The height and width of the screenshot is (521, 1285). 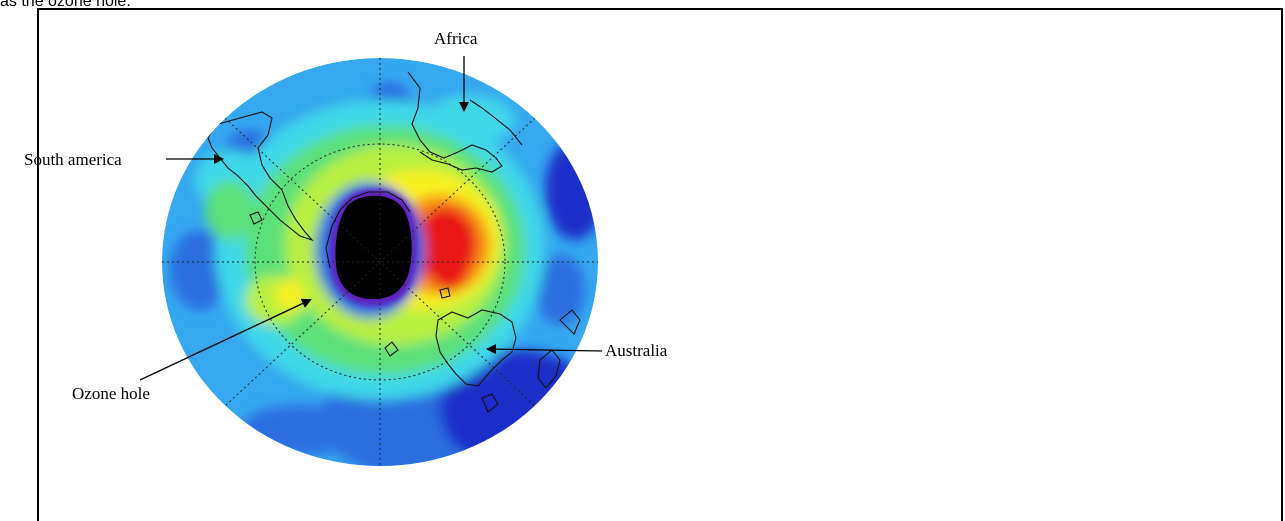 What do you see at coordinates (373, 247) in the screenshot?
I see `ozone-hole-region` at bounding box center [373, 247].